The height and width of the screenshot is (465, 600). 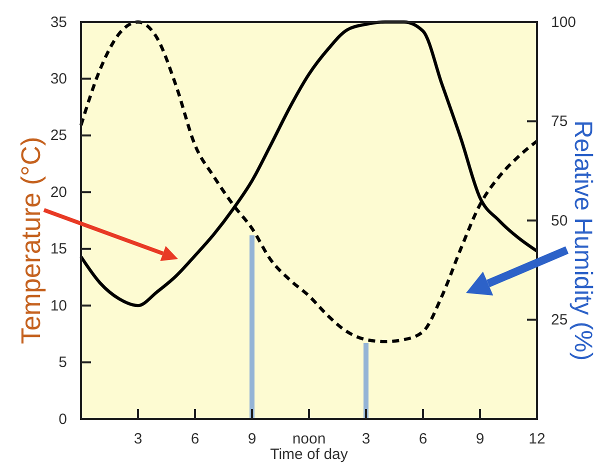 I want to click on y-tick-label: 35, so click(x=58, y=22).